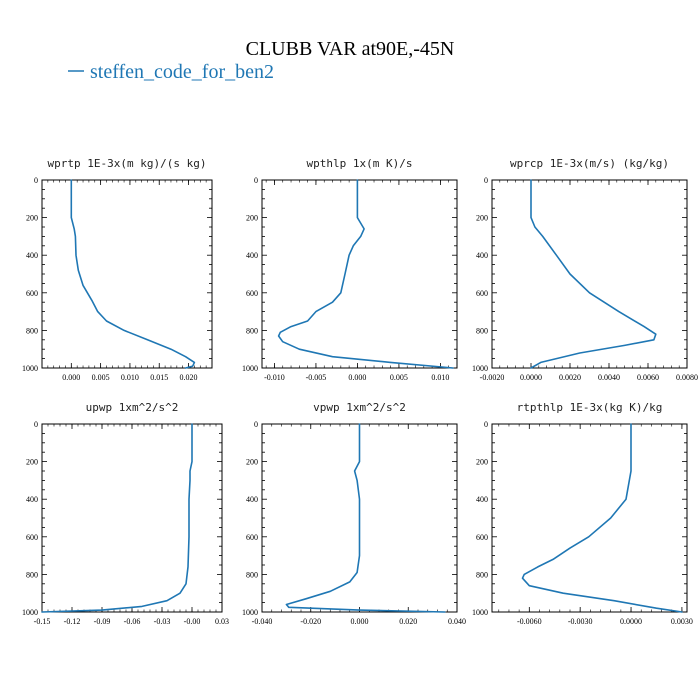 The width and height of the screenshot is (700, 700). Describe the element at coordinates (457, 621) in the screenshot. I see `x-tick-label: 0.040` at that location.